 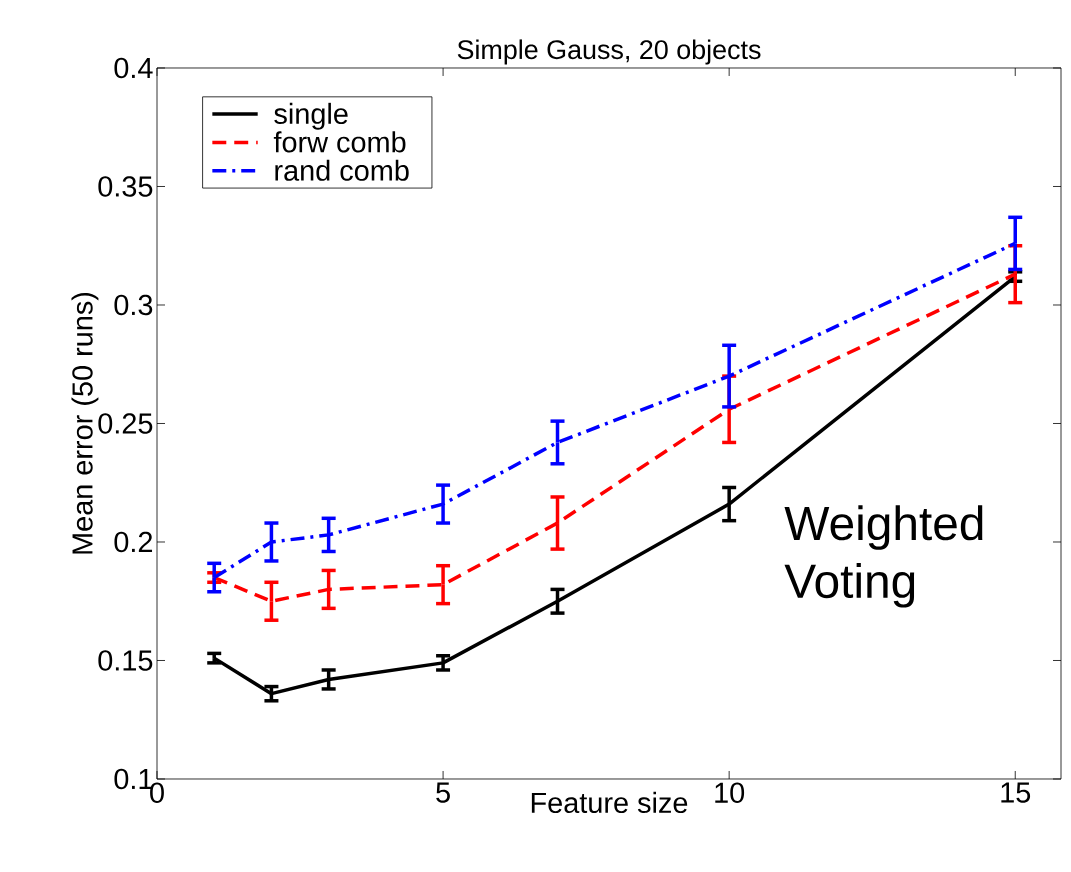 I want to click on legend-label: single, so click(x=311, y=116).